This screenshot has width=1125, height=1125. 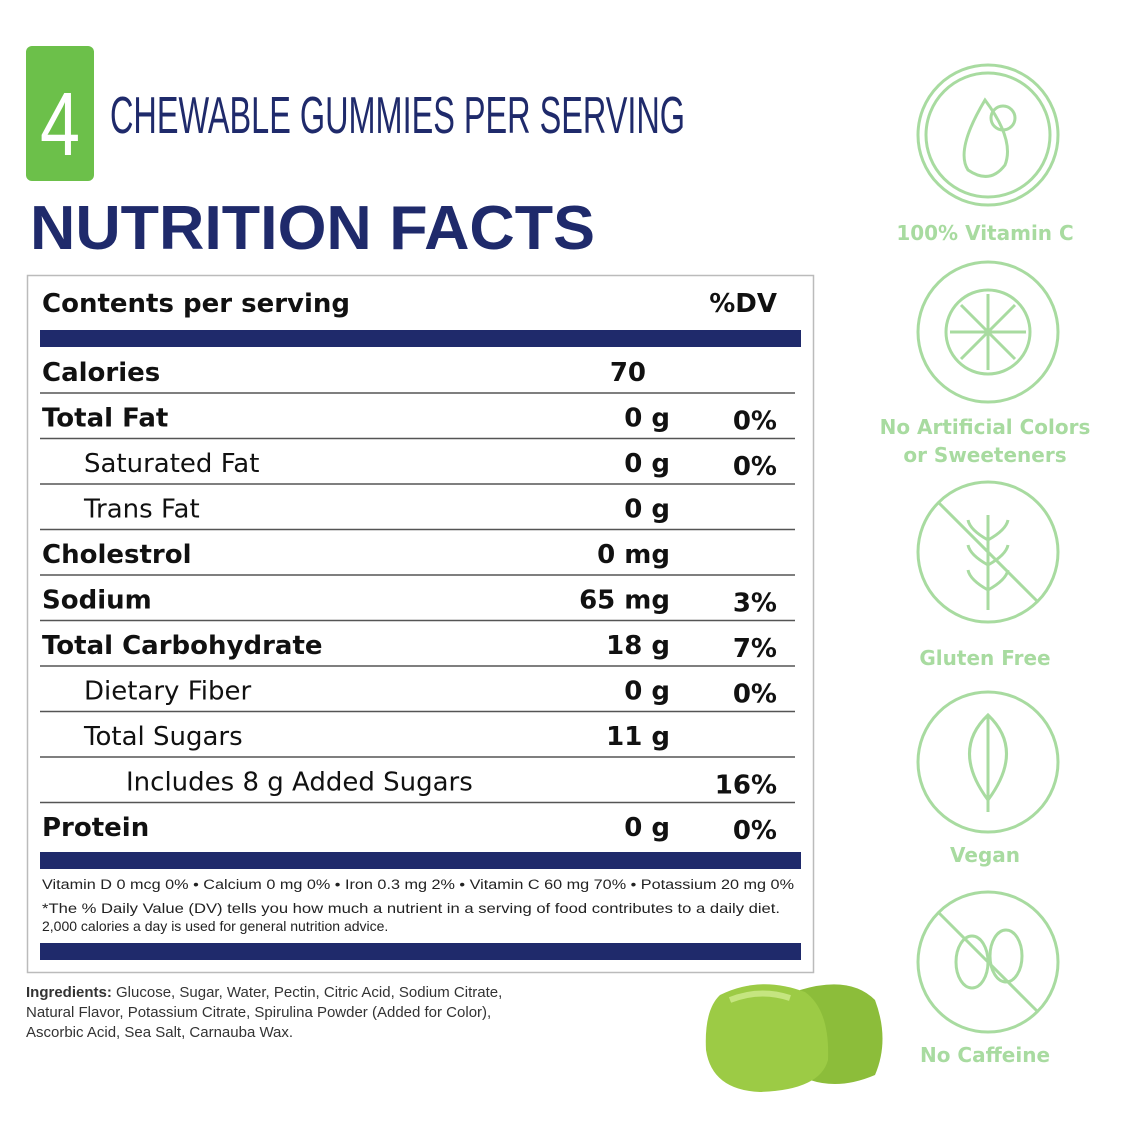 What do you see at coordinates (743, 304) in the screenshot?
I see `header-dv: %DV` at bounding box center [743, 304].